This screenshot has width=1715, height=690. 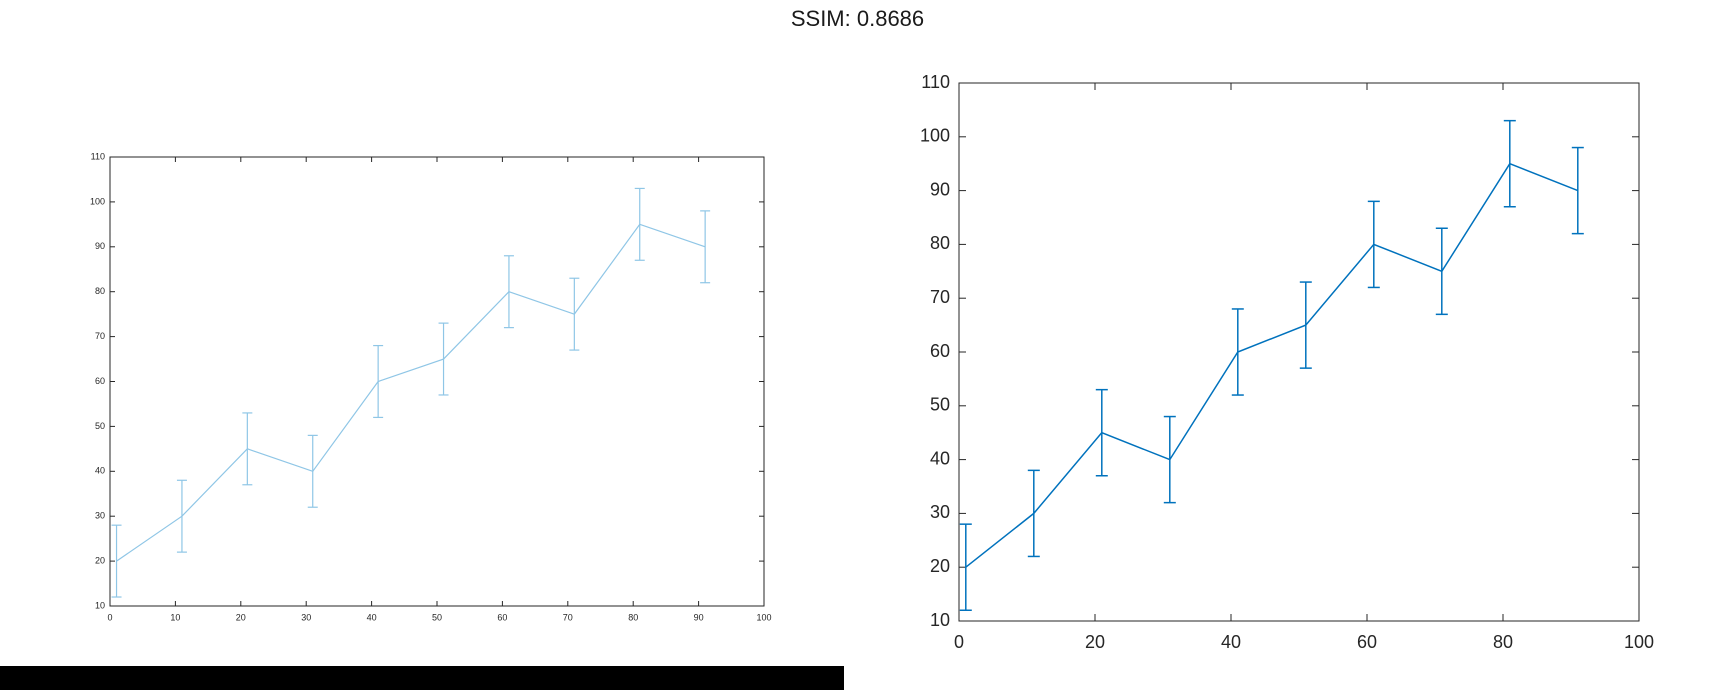 What do you see at coordinates (568, 617) in the screenshot?
I see `x-tick-label: 70` at bounding box center [568, 617].